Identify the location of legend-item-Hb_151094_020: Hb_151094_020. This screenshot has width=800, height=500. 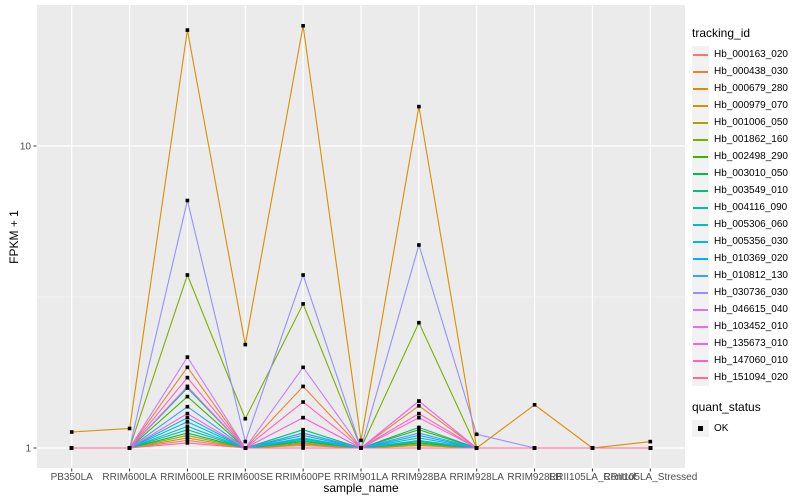
(745, 377).